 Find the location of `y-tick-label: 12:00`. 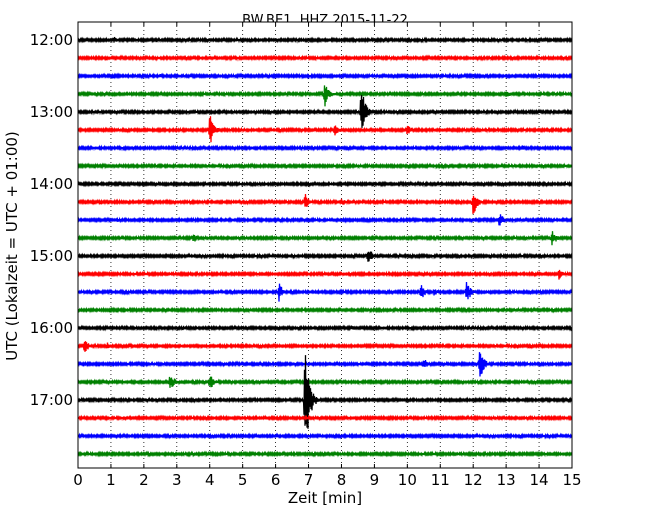

y-tick-label: 12:00 is located at coordinates (51, 40).